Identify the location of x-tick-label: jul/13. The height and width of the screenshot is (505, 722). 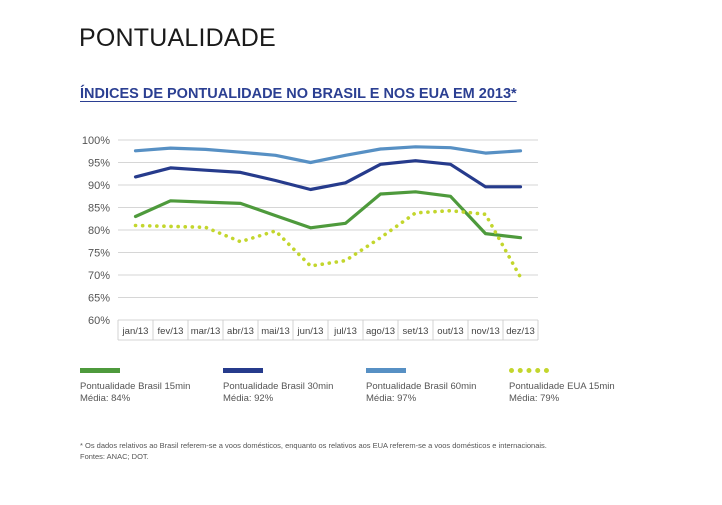
(345, 331).